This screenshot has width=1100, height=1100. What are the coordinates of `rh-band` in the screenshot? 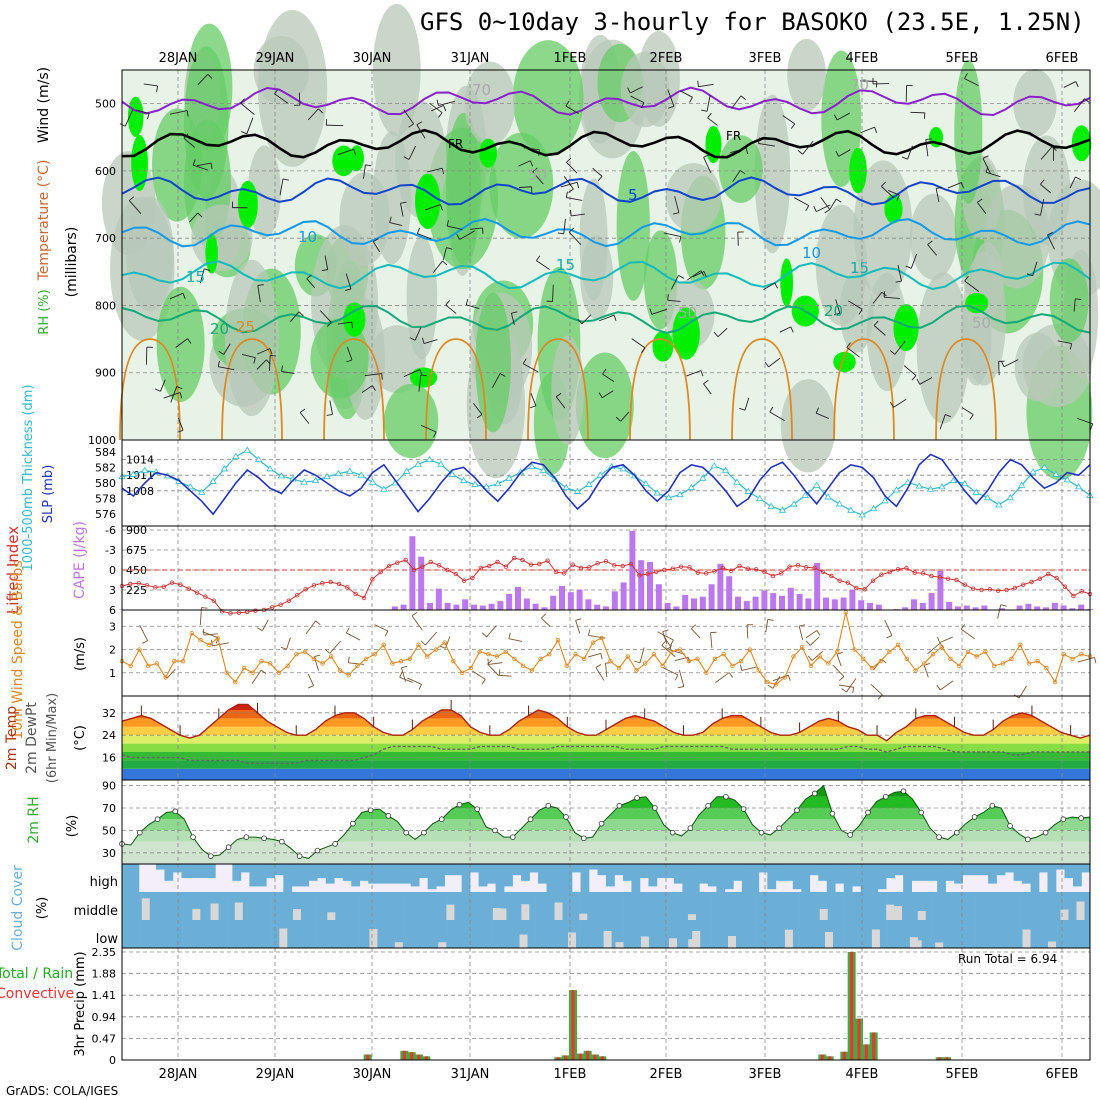 It's located at (606, 814).